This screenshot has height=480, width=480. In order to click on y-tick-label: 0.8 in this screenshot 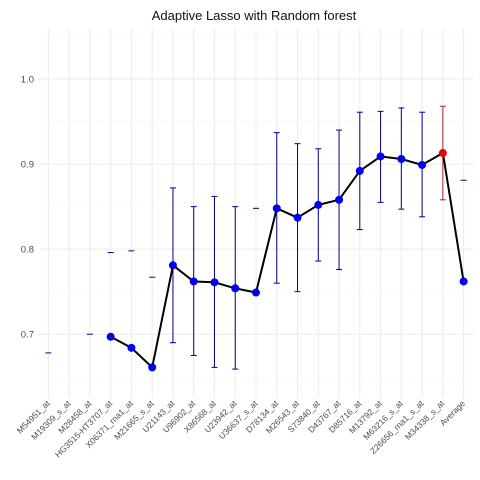, I will do `click(27, 250)`.